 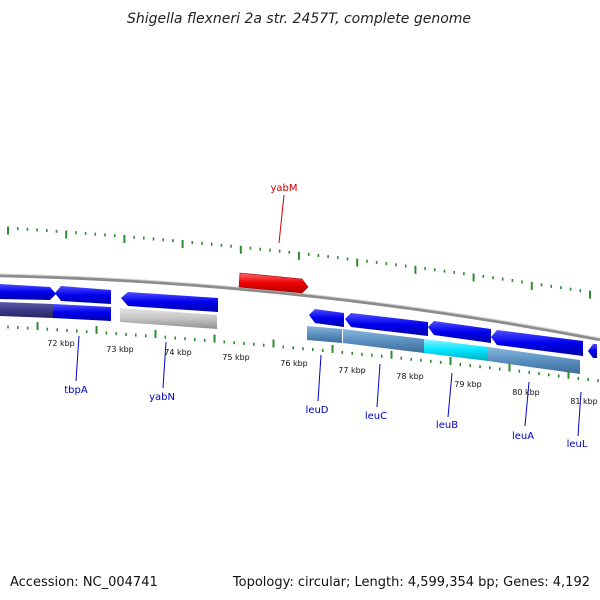 What do you see at coordinates (584, 401) in the screenshot?
I see `scale-label: 81 kbp` at bounding box center [584, 401].